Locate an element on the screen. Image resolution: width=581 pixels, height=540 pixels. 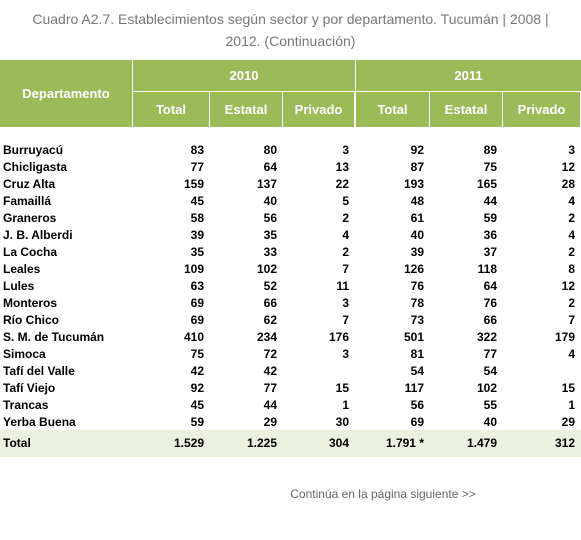
header-cell: Departamento is located at coordinates (66, 93).